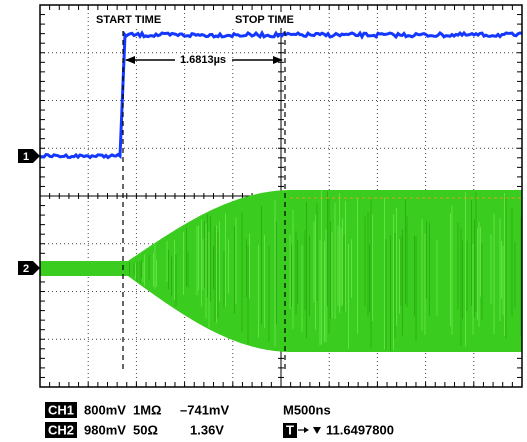  What do you see at coordinates (145, 429) in the screenshot?
I see `ch2-impedance: 50Ω` at bounding box center [145, 429].